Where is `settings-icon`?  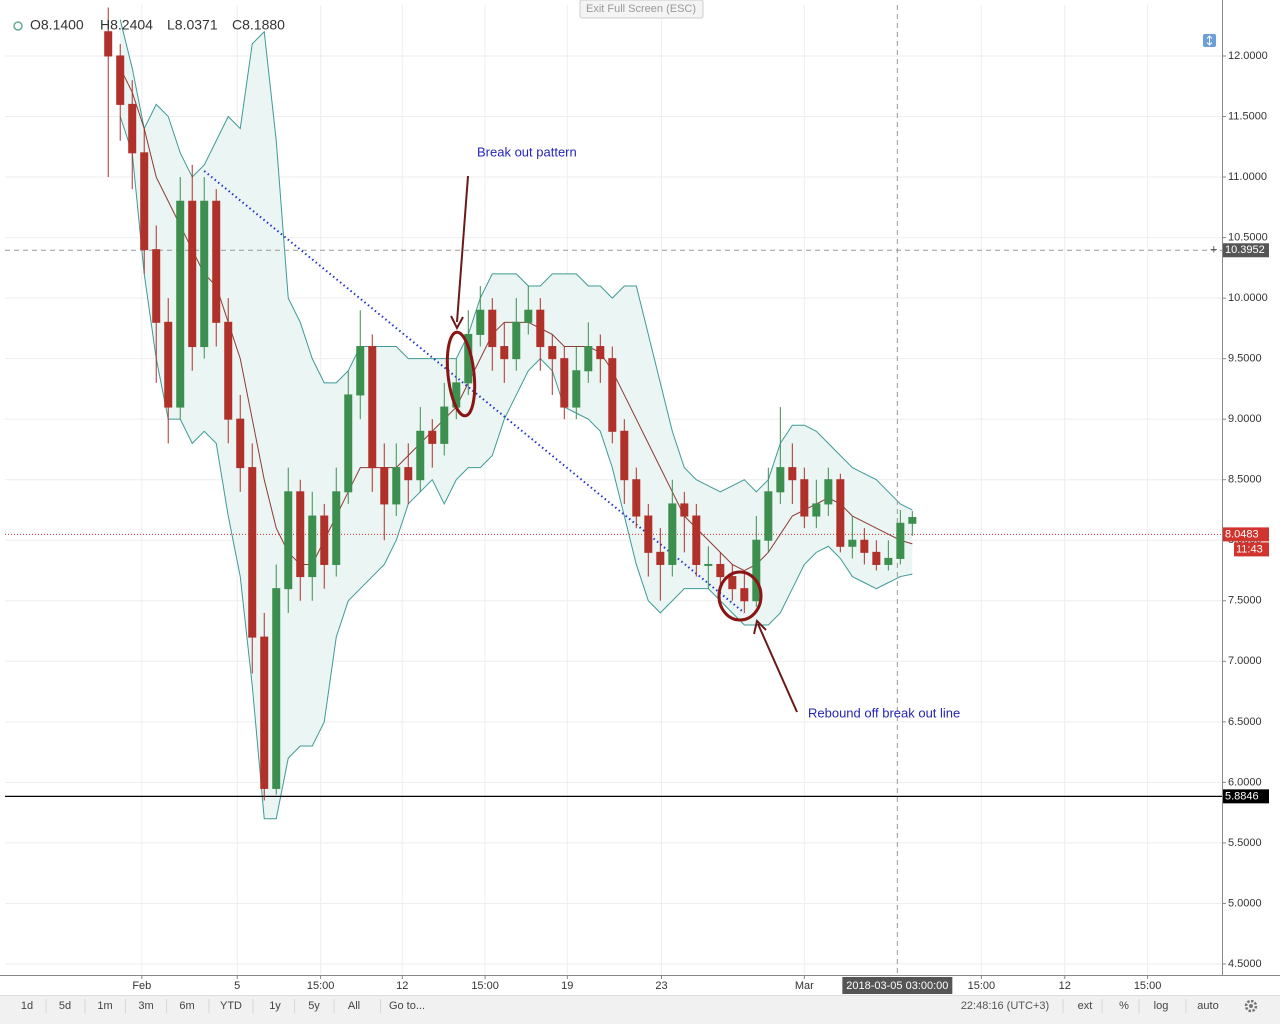
settings-icon is located at coordinates (1251, 1006).